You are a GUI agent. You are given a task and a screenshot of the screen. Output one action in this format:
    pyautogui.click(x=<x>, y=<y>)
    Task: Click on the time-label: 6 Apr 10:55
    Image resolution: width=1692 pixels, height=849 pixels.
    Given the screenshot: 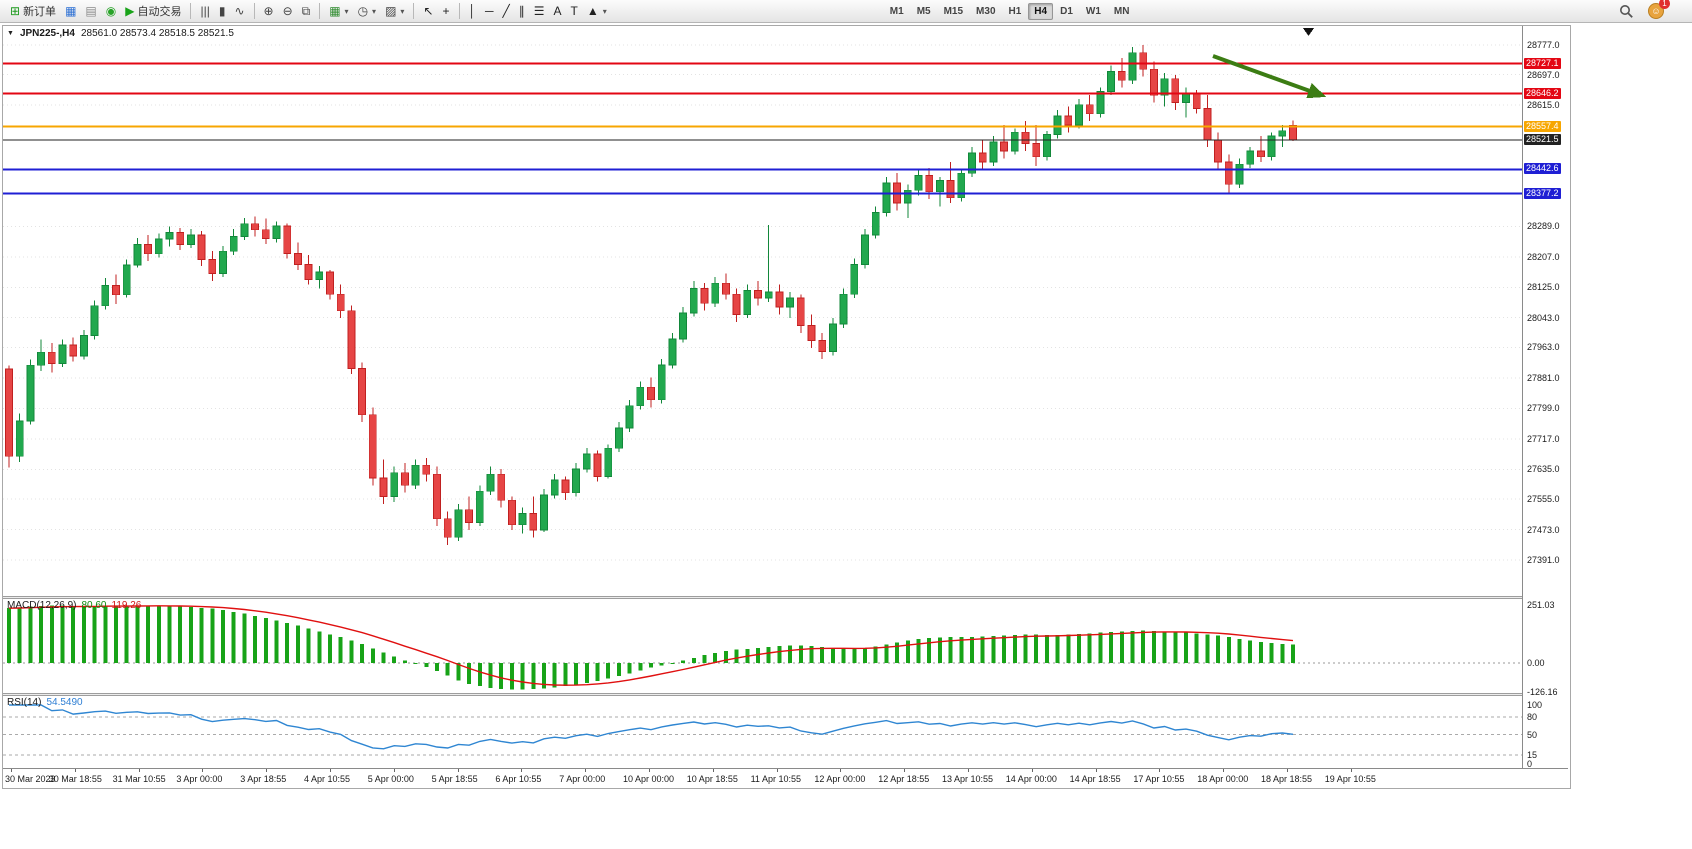 What is the action you would take?
    pyautogui.click(x=518, y=779)
    